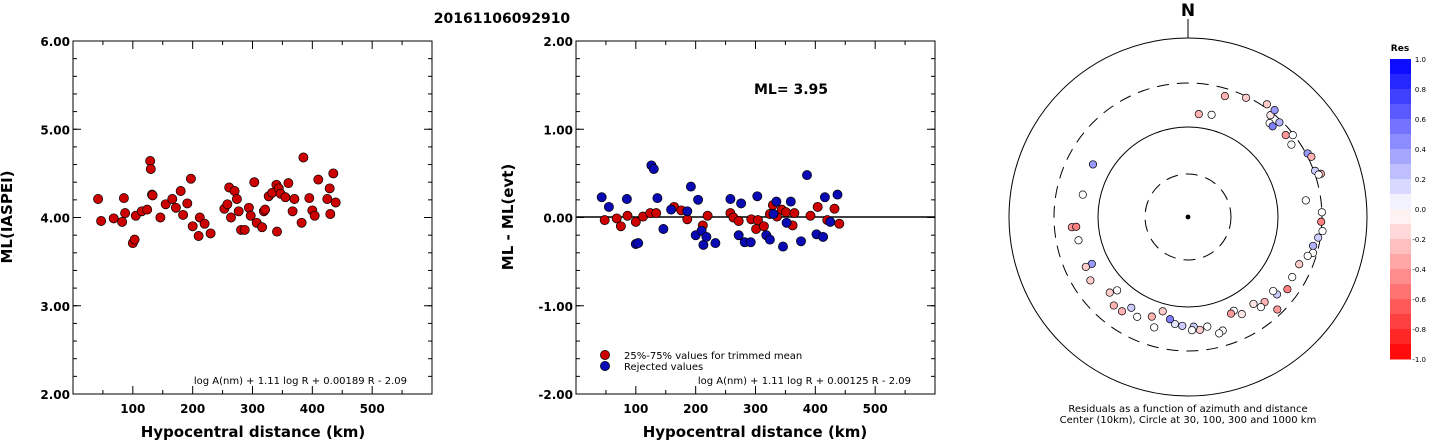 Image resolution: width=1437 pixels, height=441 pixels. I want to click on x-tick-label: 400, so click(312, 409).